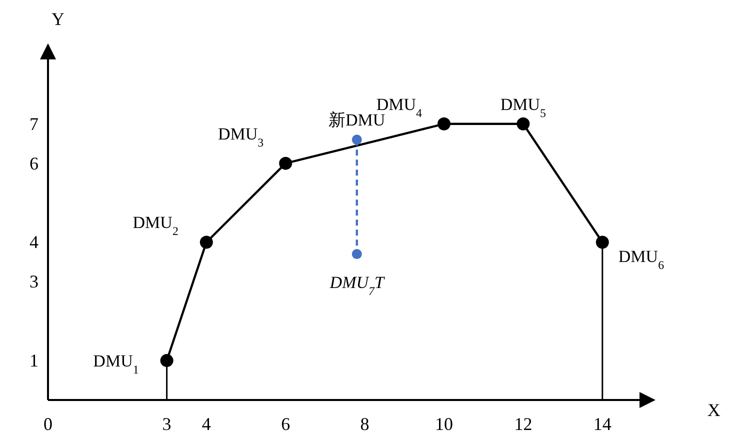 The width and height of the screenshot is (731, 433). Describe the element at coordinates (357, 285) in the screenshot. I see `annotation: DMU$_{7}$T` at that location.